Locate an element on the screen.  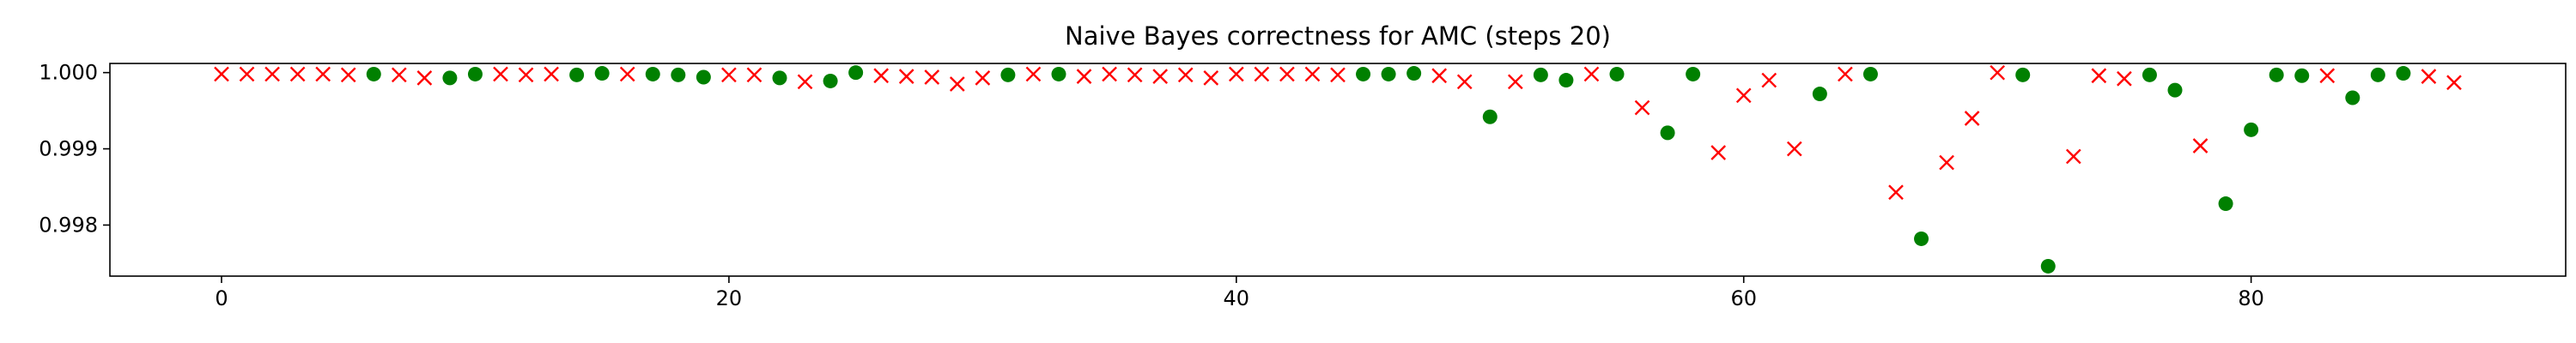
x-axis: 0 20 40 60 80 is located at coordinates (1239, 293).